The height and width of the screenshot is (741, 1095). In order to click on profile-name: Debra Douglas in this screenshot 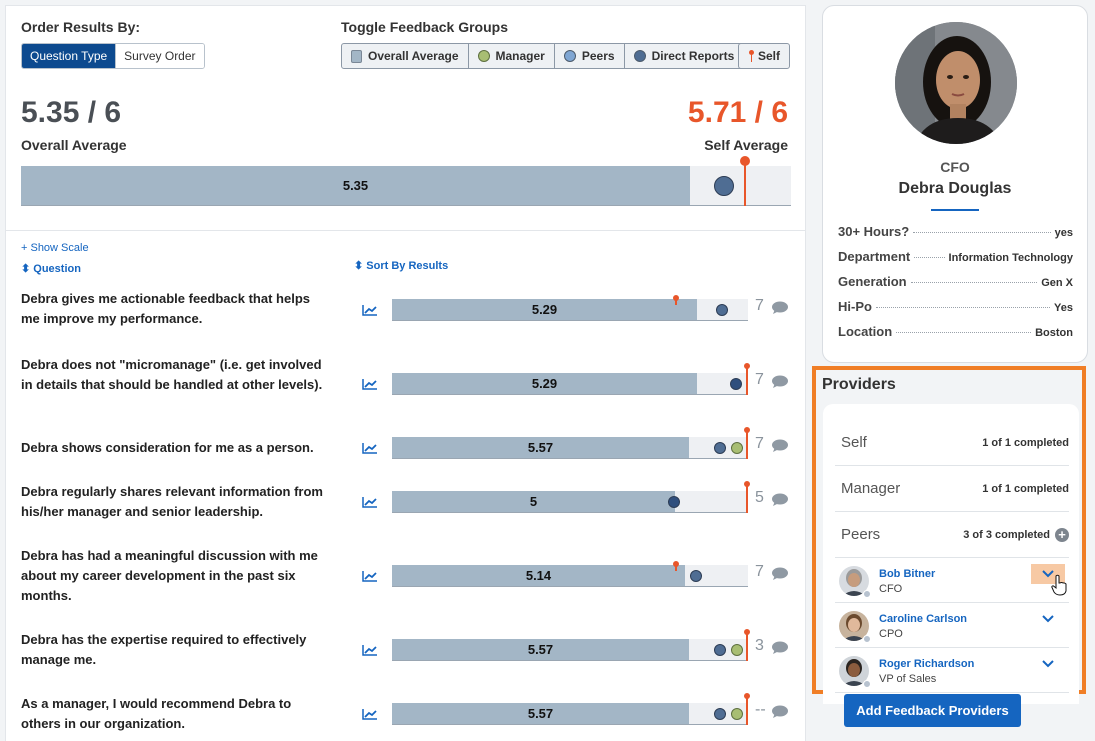, I will do `click(955, 188)`.